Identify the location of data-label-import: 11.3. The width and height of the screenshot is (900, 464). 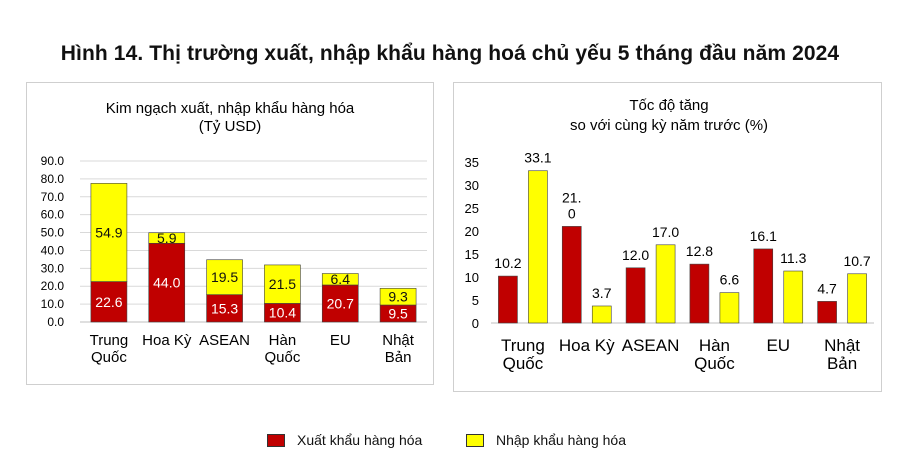
(793, 258).